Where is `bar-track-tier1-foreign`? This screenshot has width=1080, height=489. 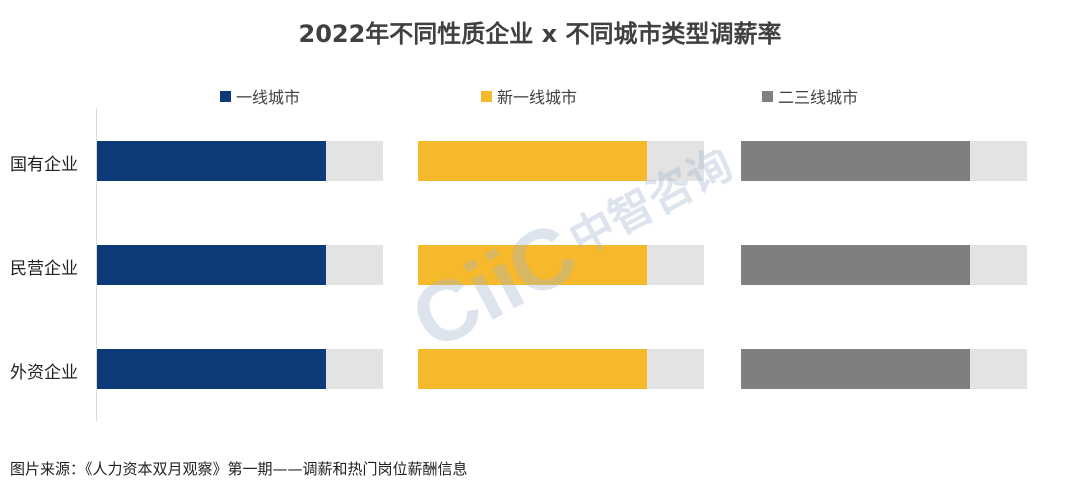 bar-track-tier1-foreign is located at coordinates (240, 369).